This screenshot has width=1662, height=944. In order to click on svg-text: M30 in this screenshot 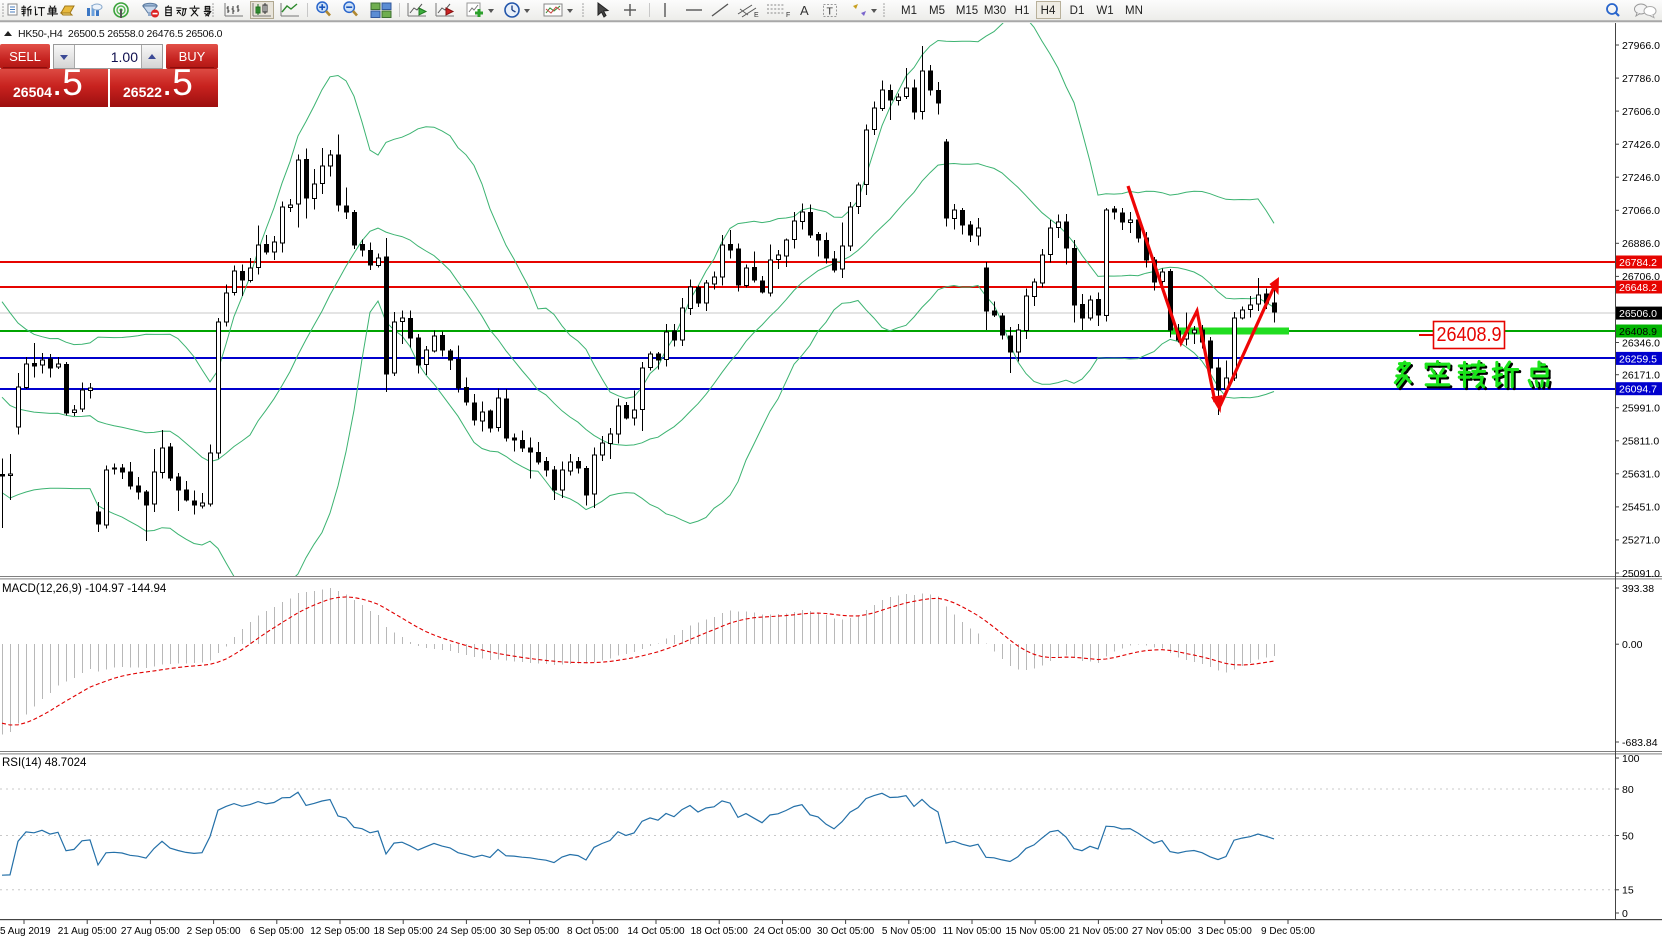, I will do `click(995, 11)`.